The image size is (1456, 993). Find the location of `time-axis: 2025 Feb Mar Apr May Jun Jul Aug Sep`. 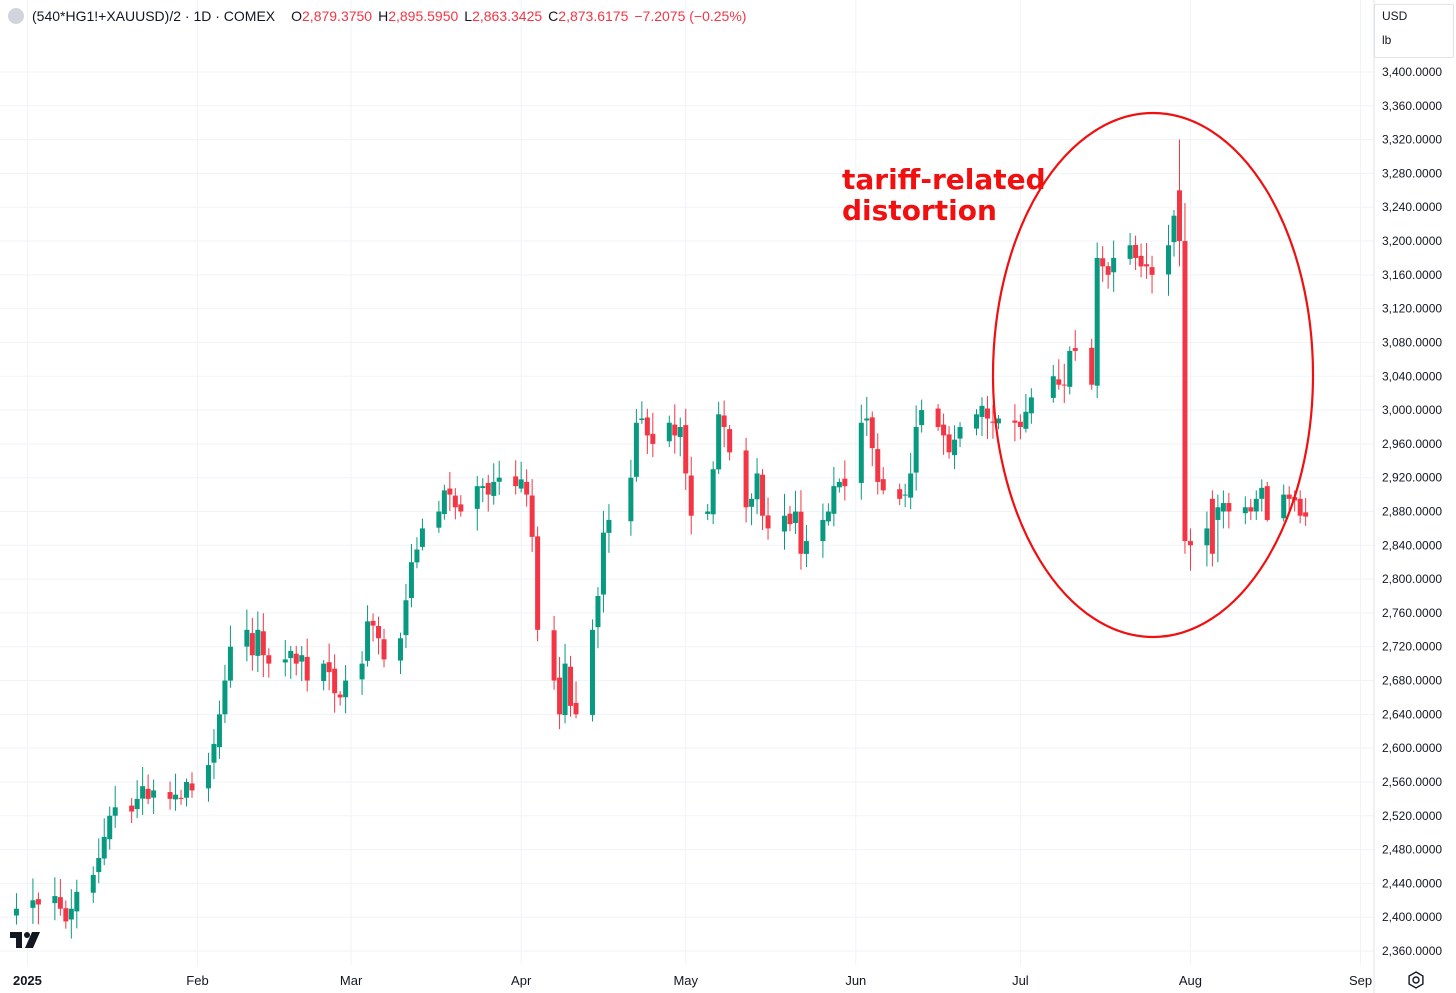

time-axis: 2025 Feb Mar Apr May Jun Jul Aug Sep is located at coordinates (692, 980).